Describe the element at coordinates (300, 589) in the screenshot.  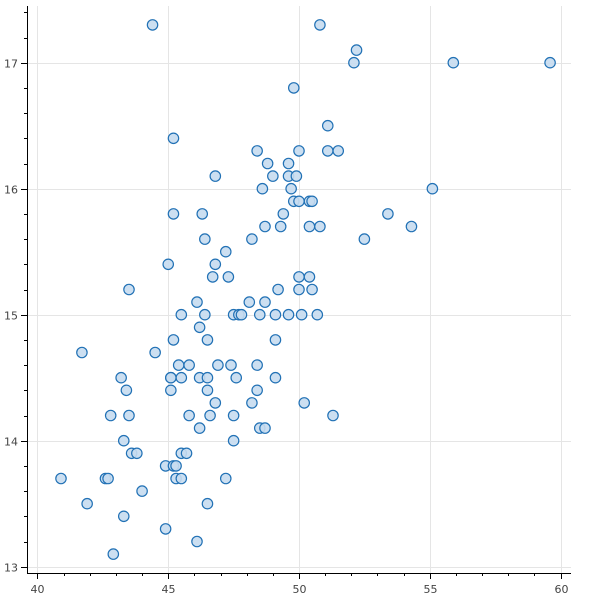
I see `x-tick-label: 50` at that location.